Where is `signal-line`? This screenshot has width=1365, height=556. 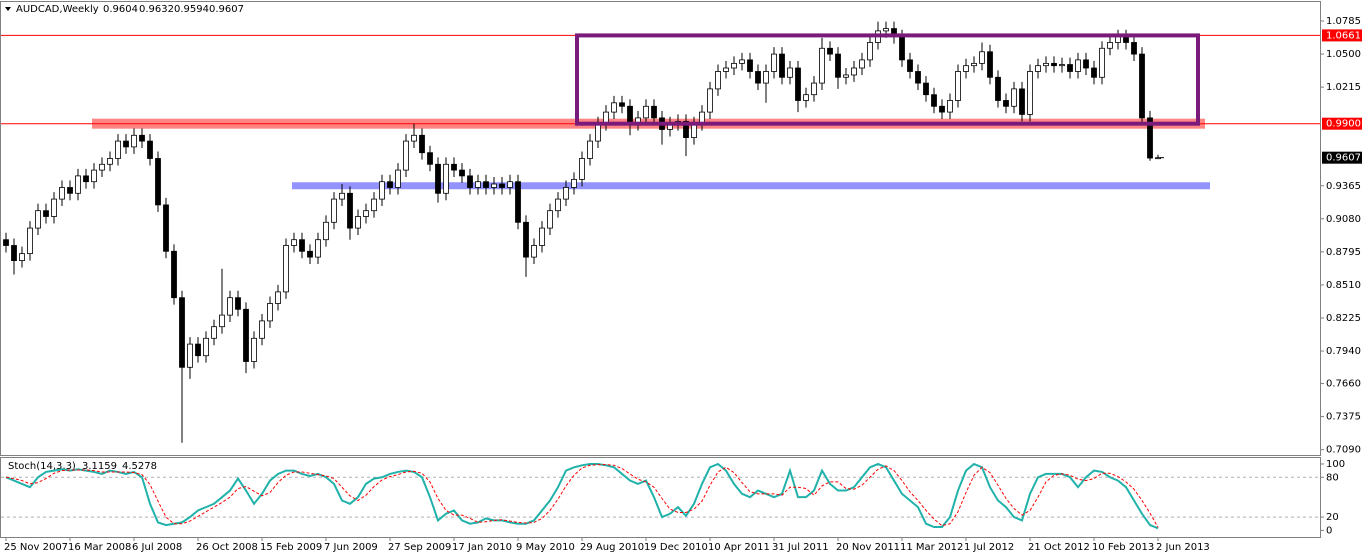
signal-line is located at coordinates (582, 496).